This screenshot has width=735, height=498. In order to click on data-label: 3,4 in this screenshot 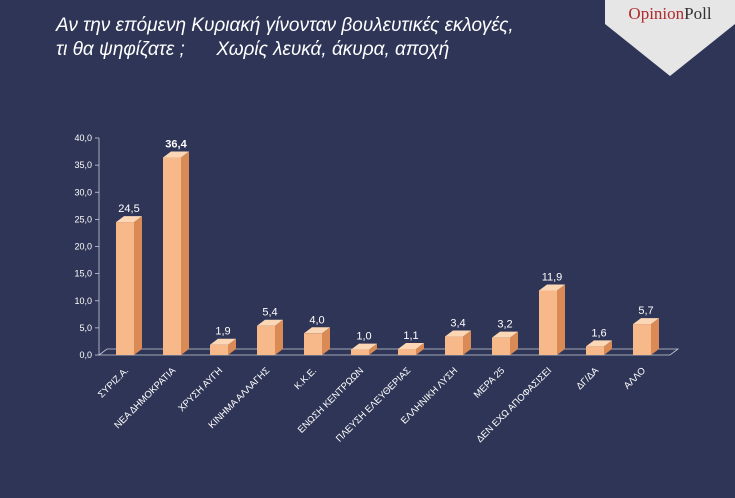, I will do `click(457, 324)`.